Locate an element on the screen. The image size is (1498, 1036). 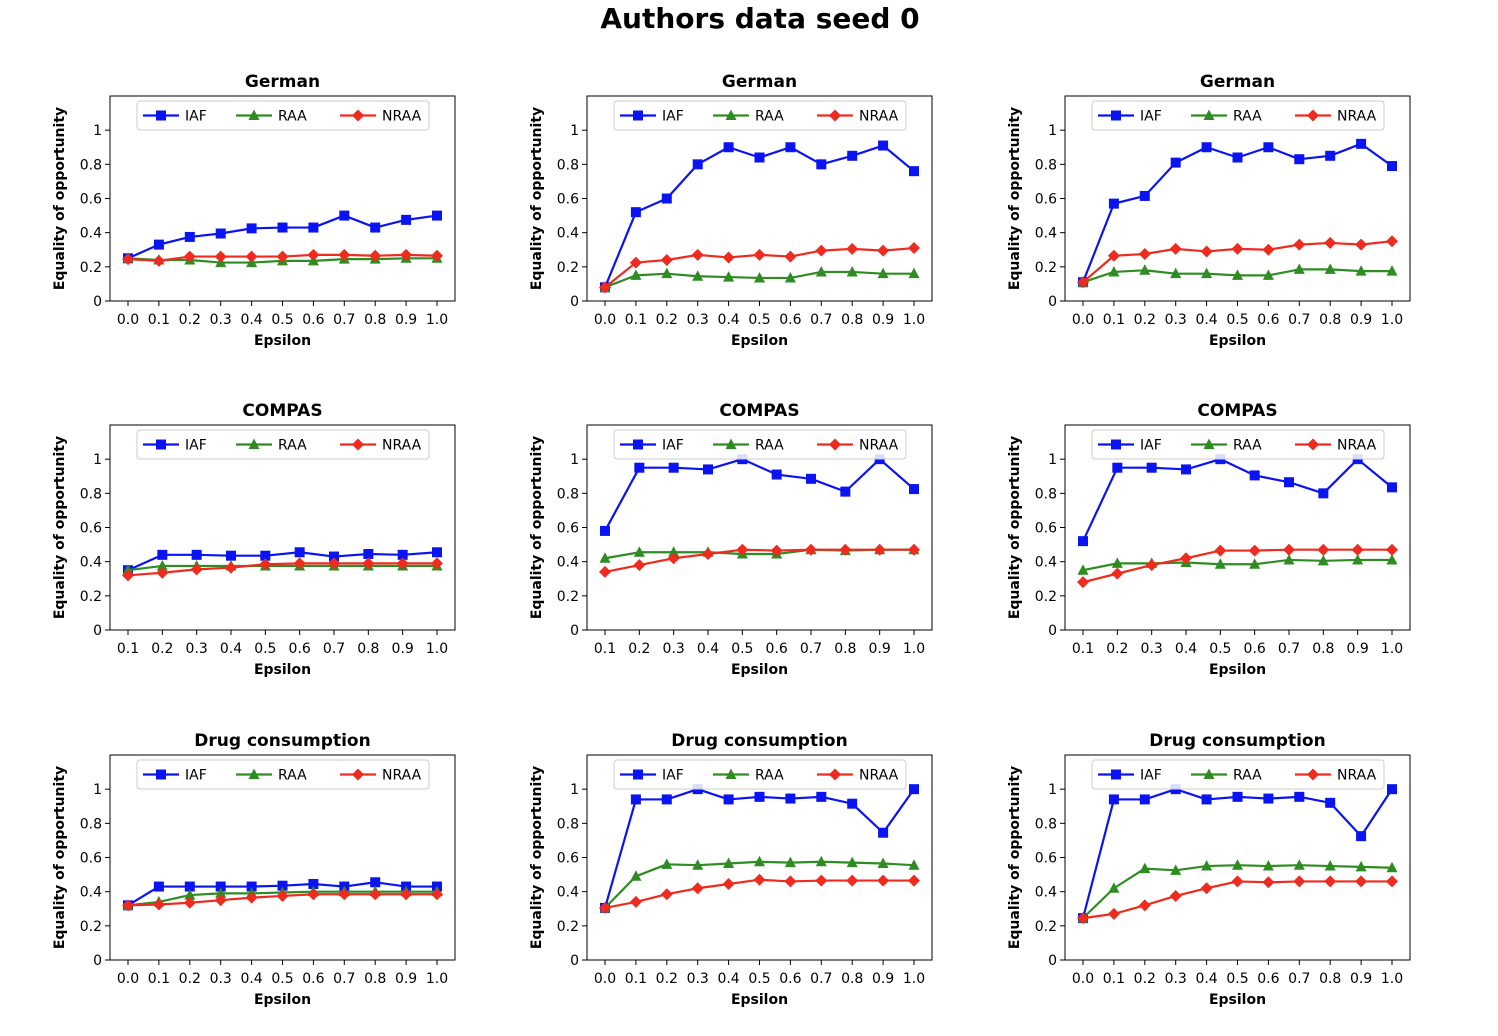
x-tick-label: 0.6 is located at coordinates (313, 979).